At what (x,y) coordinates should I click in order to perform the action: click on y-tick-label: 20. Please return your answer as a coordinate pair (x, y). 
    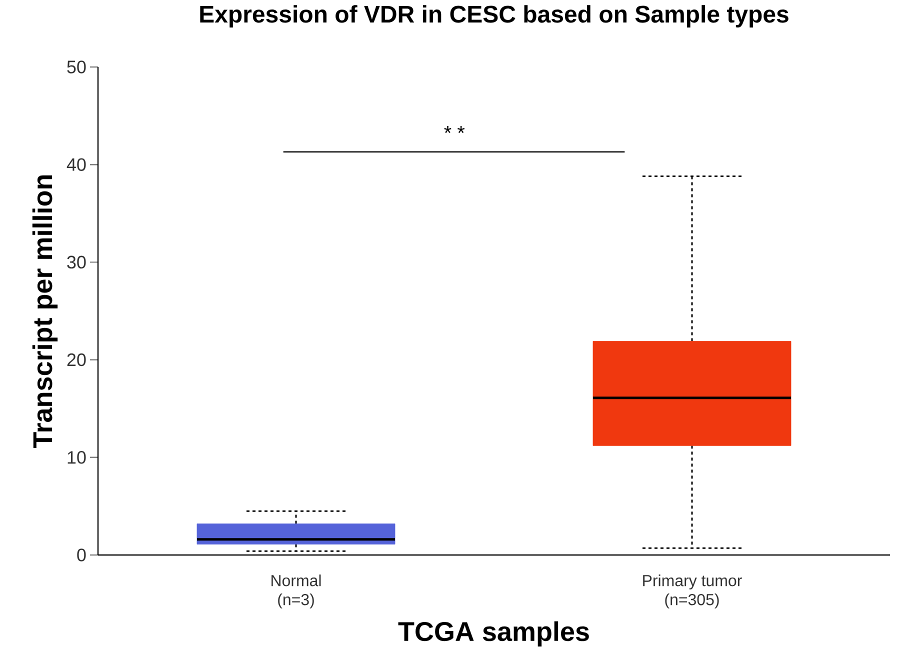
    Looking at the image, I should click on (76, 359).